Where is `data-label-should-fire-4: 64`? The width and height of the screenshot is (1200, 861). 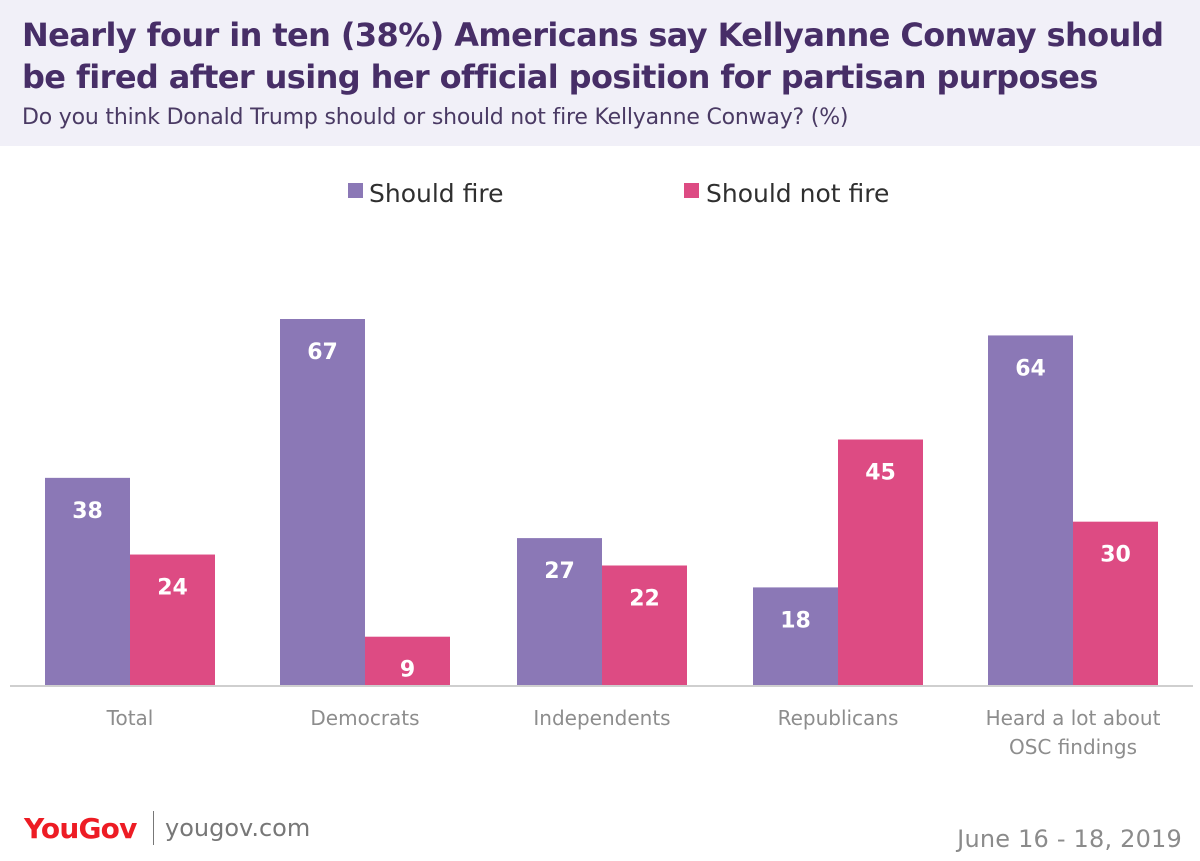 data-label-should-fire-4: 64 is located at coordinates (1030, 368).